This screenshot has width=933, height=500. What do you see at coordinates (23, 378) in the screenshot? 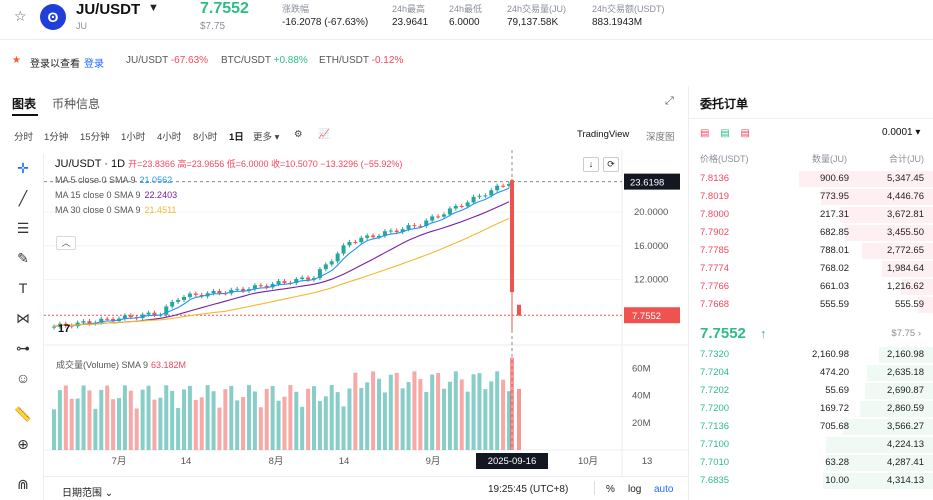
I see `emoji-icon: ☺` at bounding box center [23, 378].